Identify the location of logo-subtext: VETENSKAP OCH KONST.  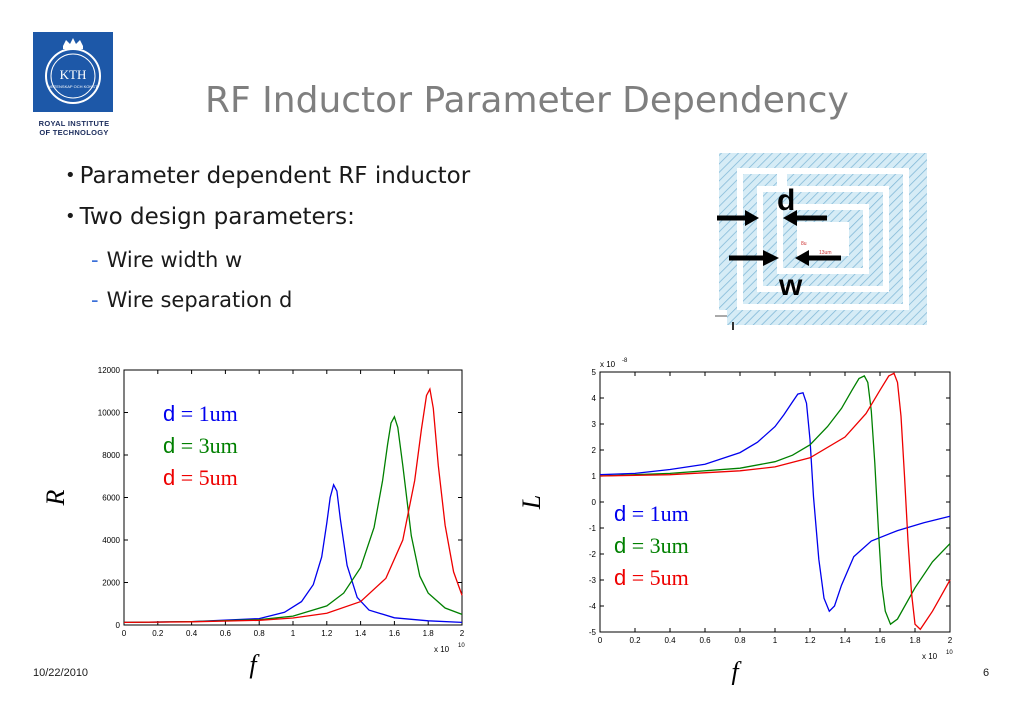
(73, 86).